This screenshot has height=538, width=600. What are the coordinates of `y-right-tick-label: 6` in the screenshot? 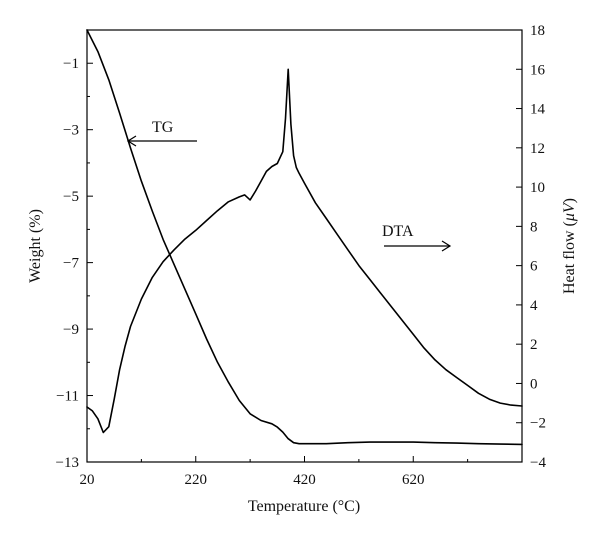 It's located at (534, 267).